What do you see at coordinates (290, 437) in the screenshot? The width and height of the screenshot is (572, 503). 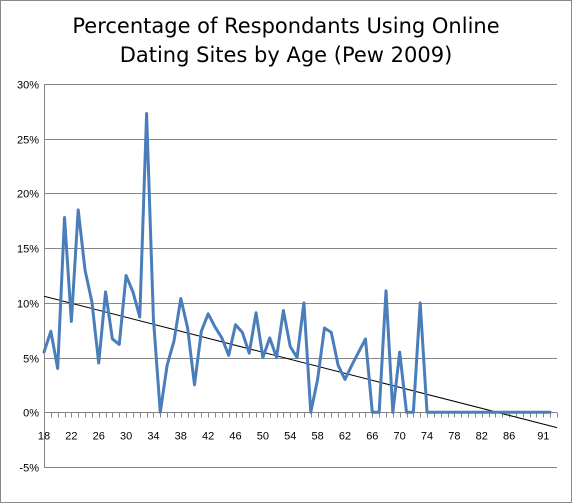 I see `x-tick-label: 54` at bounding box center [290, 437].